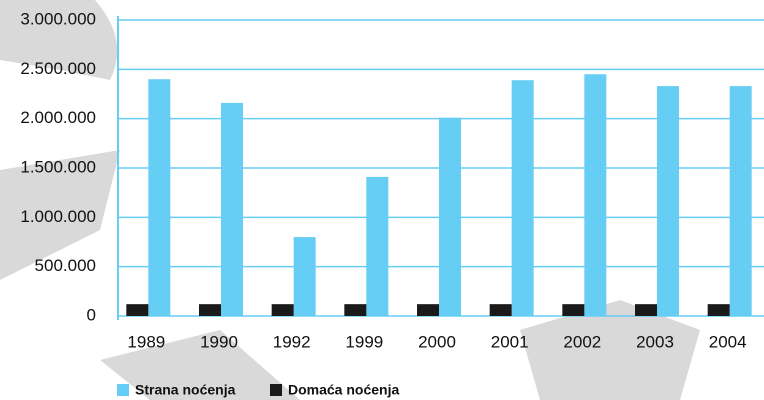 This screenshot has height=400, width=764. I want to click on y-tick-label: 1.000.000, so click(58, 216).